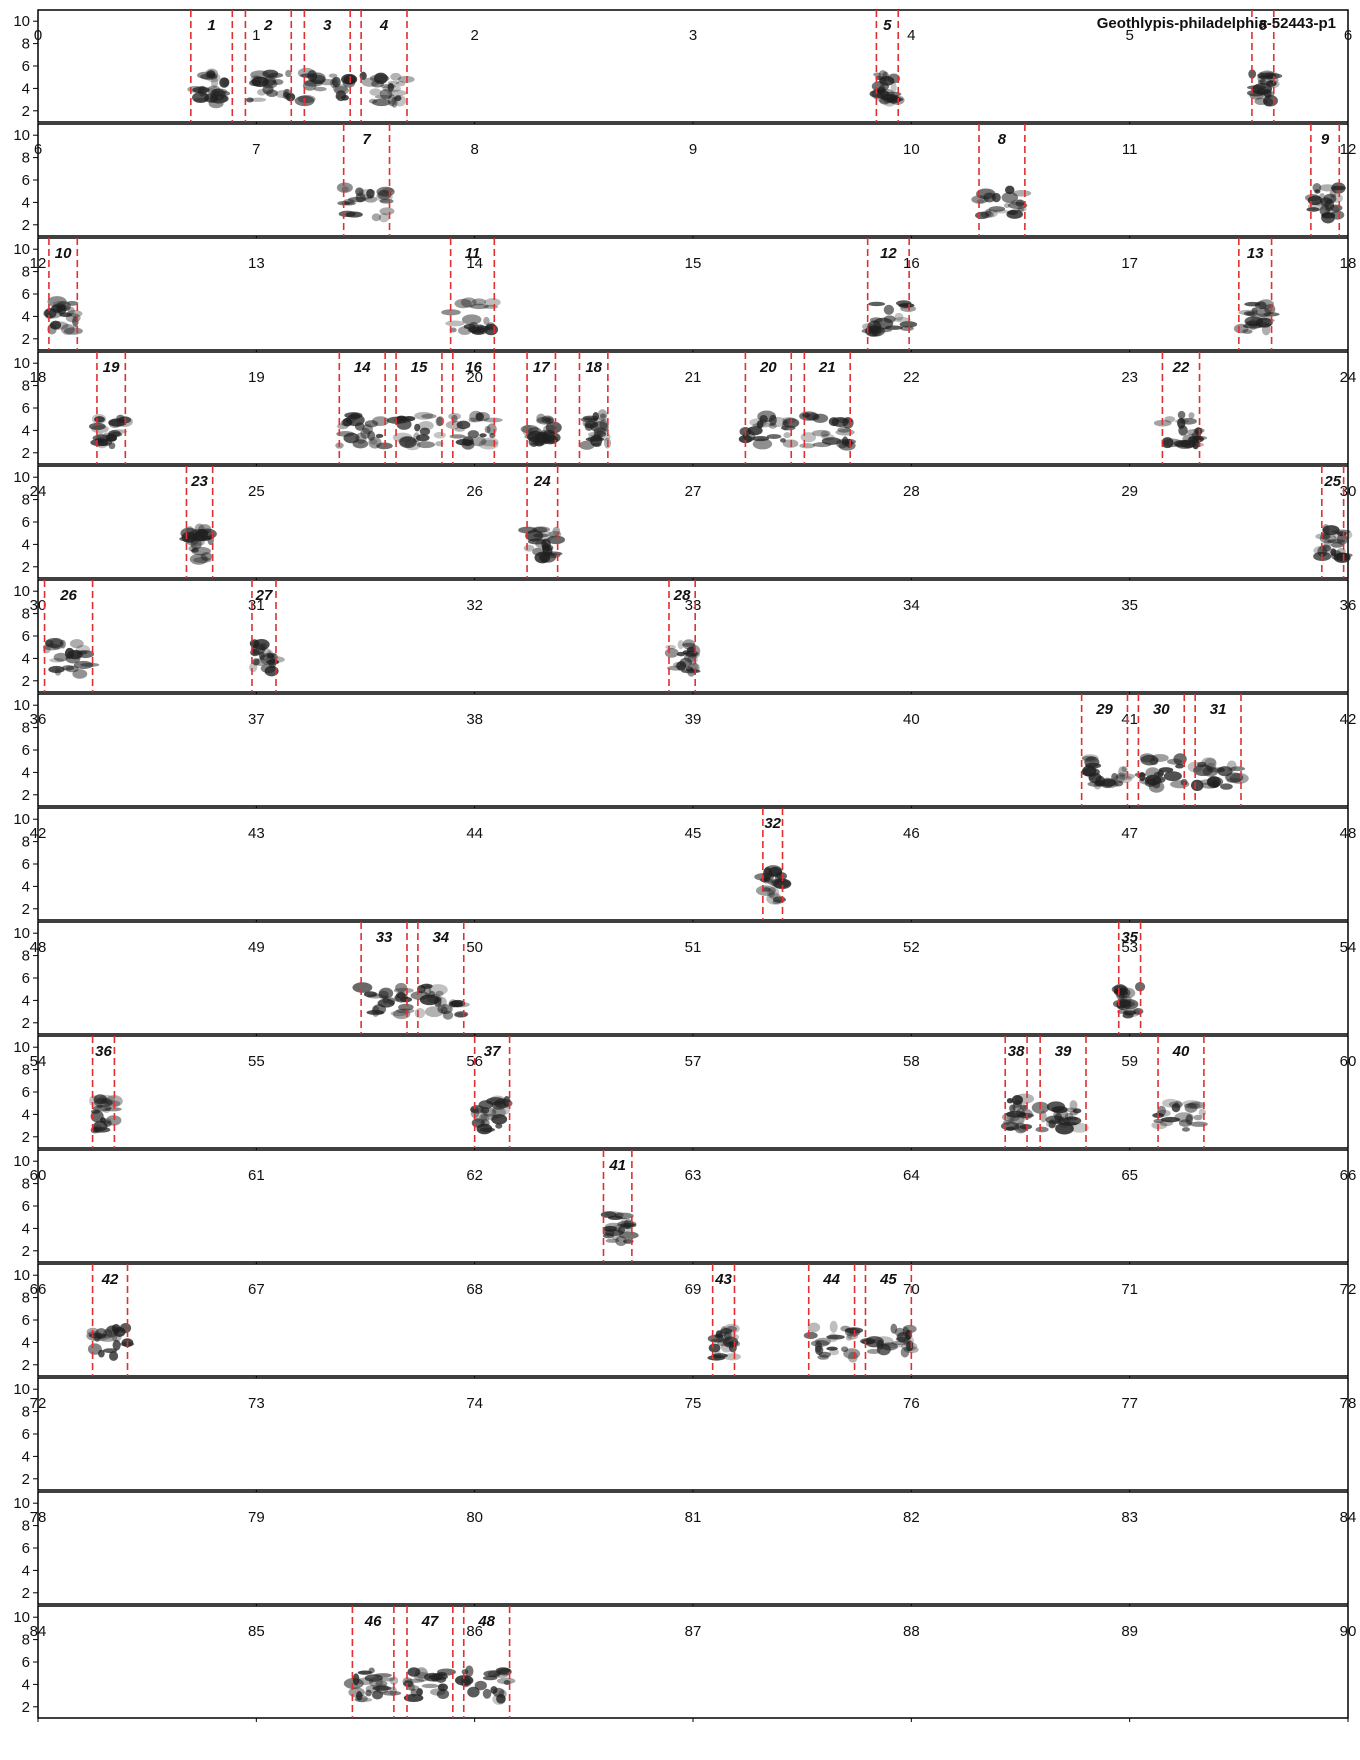 The width and height of the screenshot is (1360, 1760). Describe the element at coordinates (1129, 35) in the screenshot. I see `x-tick-label: 5` at that location.